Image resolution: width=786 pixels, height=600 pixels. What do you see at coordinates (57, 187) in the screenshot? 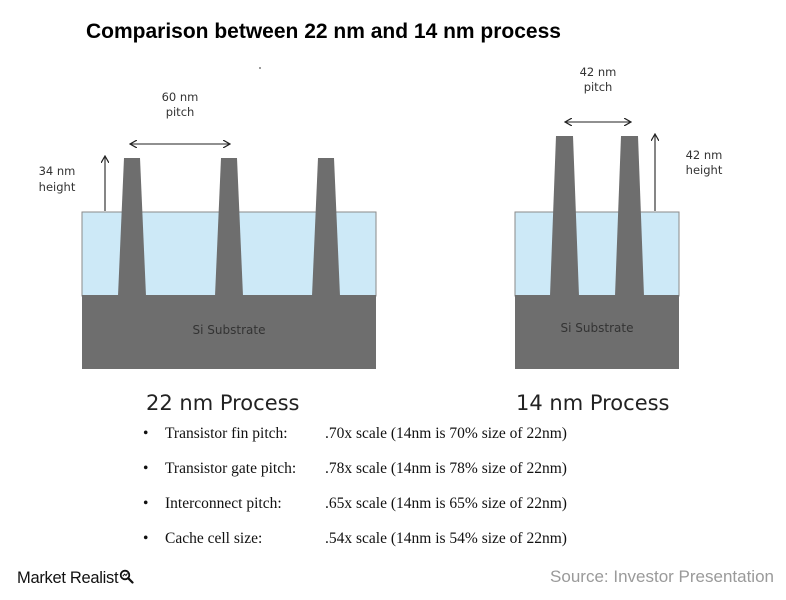
I see `left-height-label-line2: height` at bounding box center [57, 187].